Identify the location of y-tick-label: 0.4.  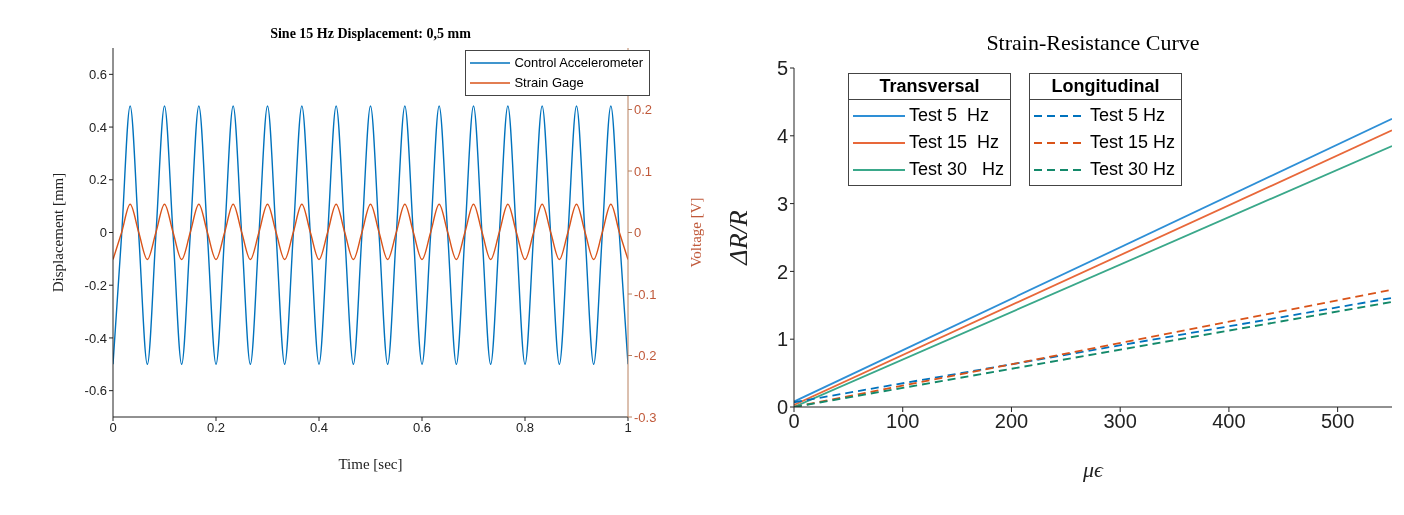
(97, 127).